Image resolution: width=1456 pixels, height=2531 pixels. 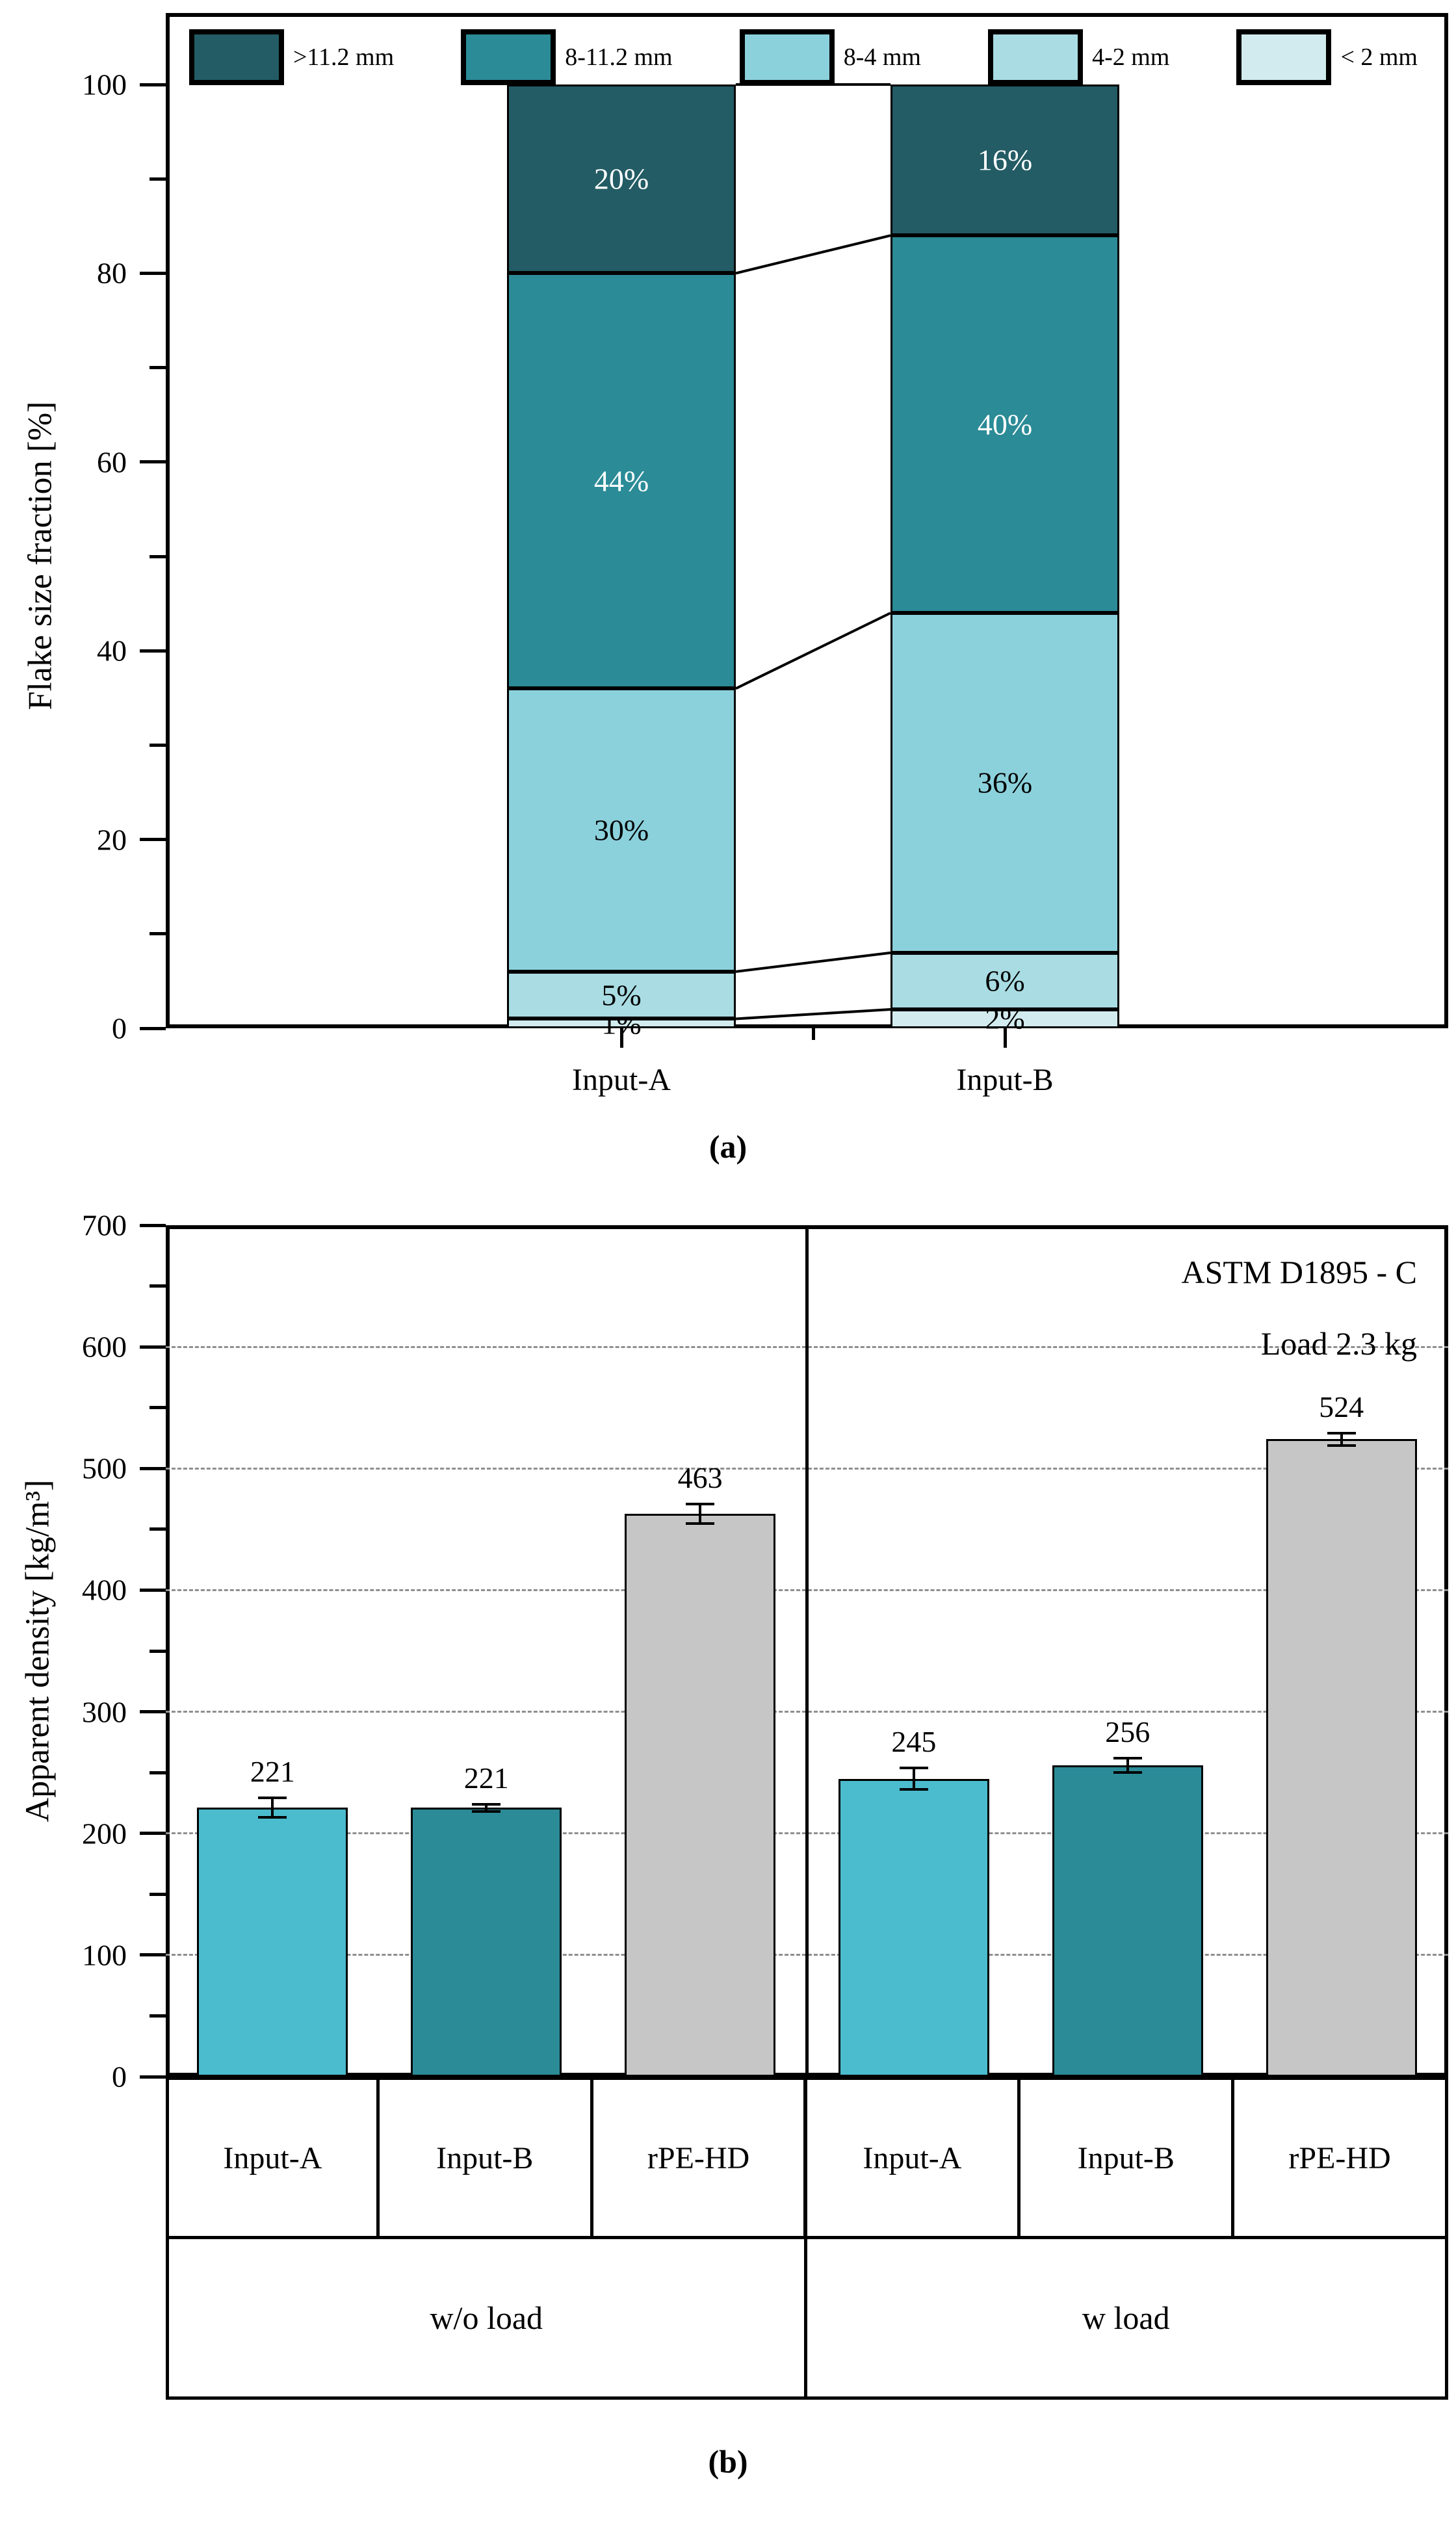 I want to click on bar-segment-4-2mm, so click(x=1005, y=981).